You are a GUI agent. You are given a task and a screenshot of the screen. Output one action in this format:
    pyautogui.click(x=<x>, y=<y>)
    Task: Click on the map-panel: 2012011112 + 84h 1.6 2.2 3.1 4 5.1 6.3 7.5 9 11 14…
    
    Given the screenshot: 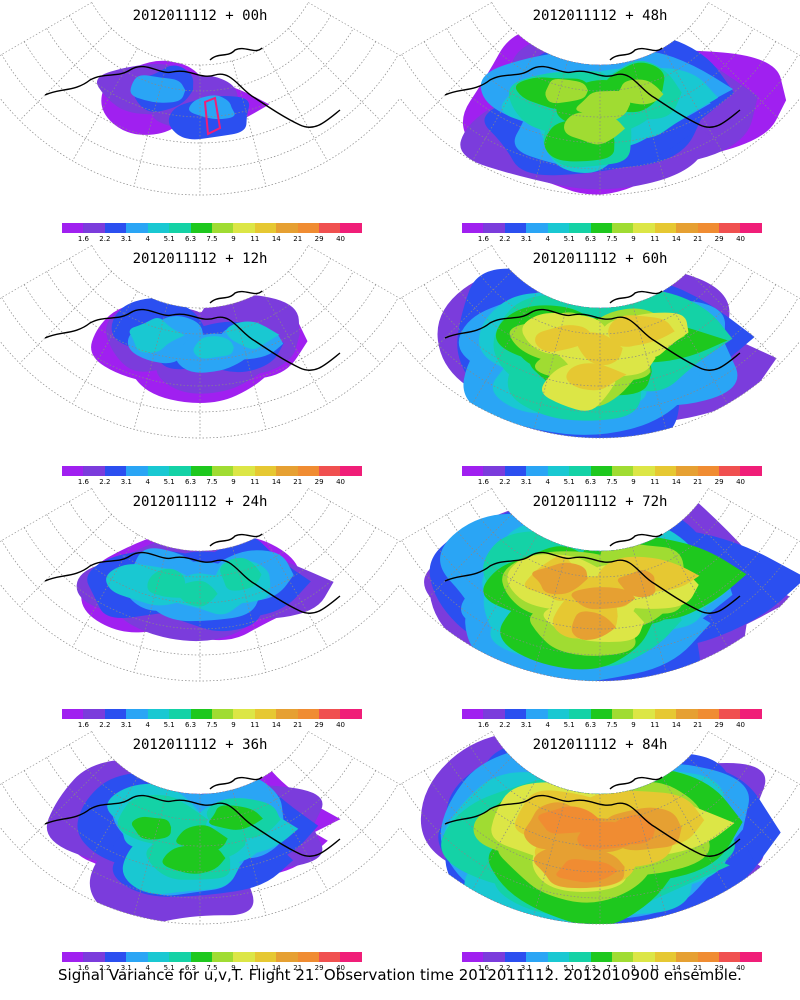 What is the action you would take?
    pyautogui.click(x=600, y=851)
    